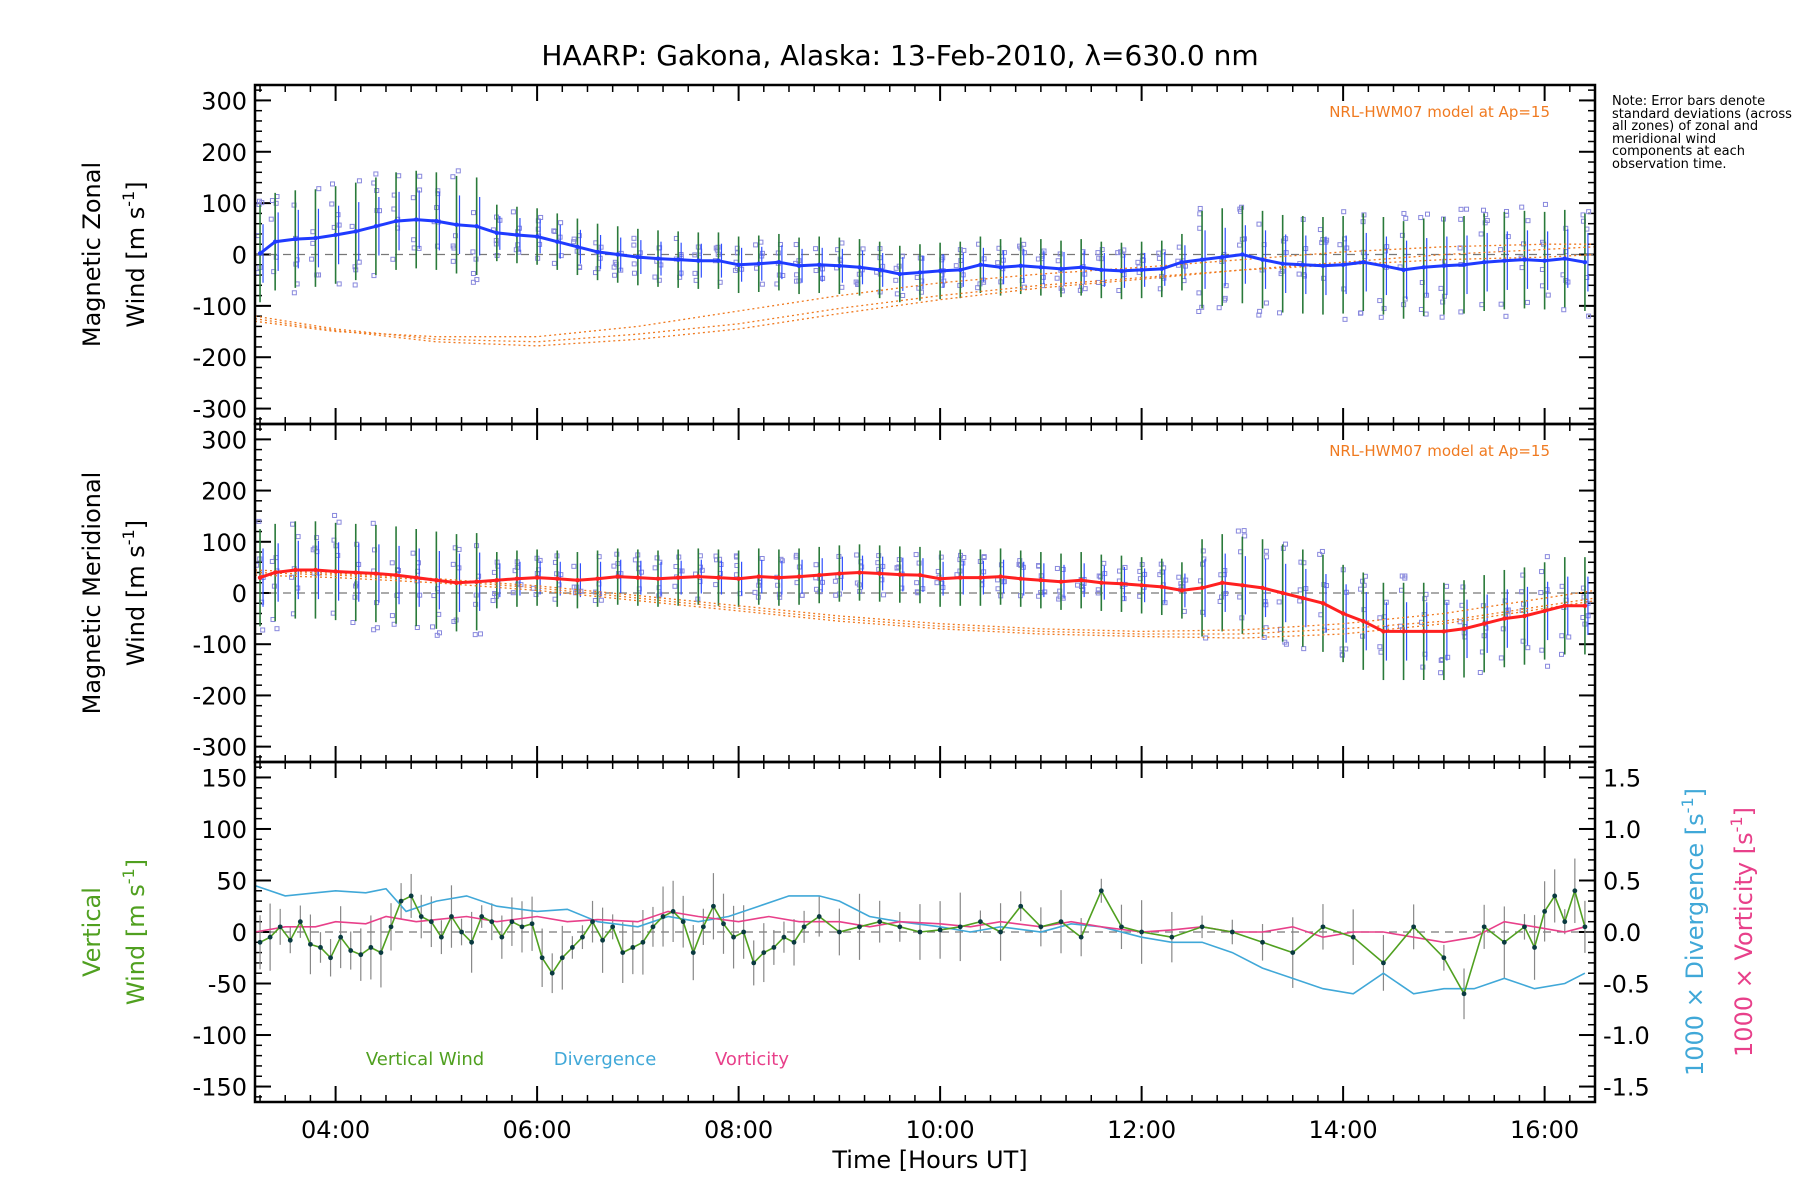 This screenshot has height=1200, width=1800. I want to click on x-axis-label: Time [Hours UT], so click(929, 1160).